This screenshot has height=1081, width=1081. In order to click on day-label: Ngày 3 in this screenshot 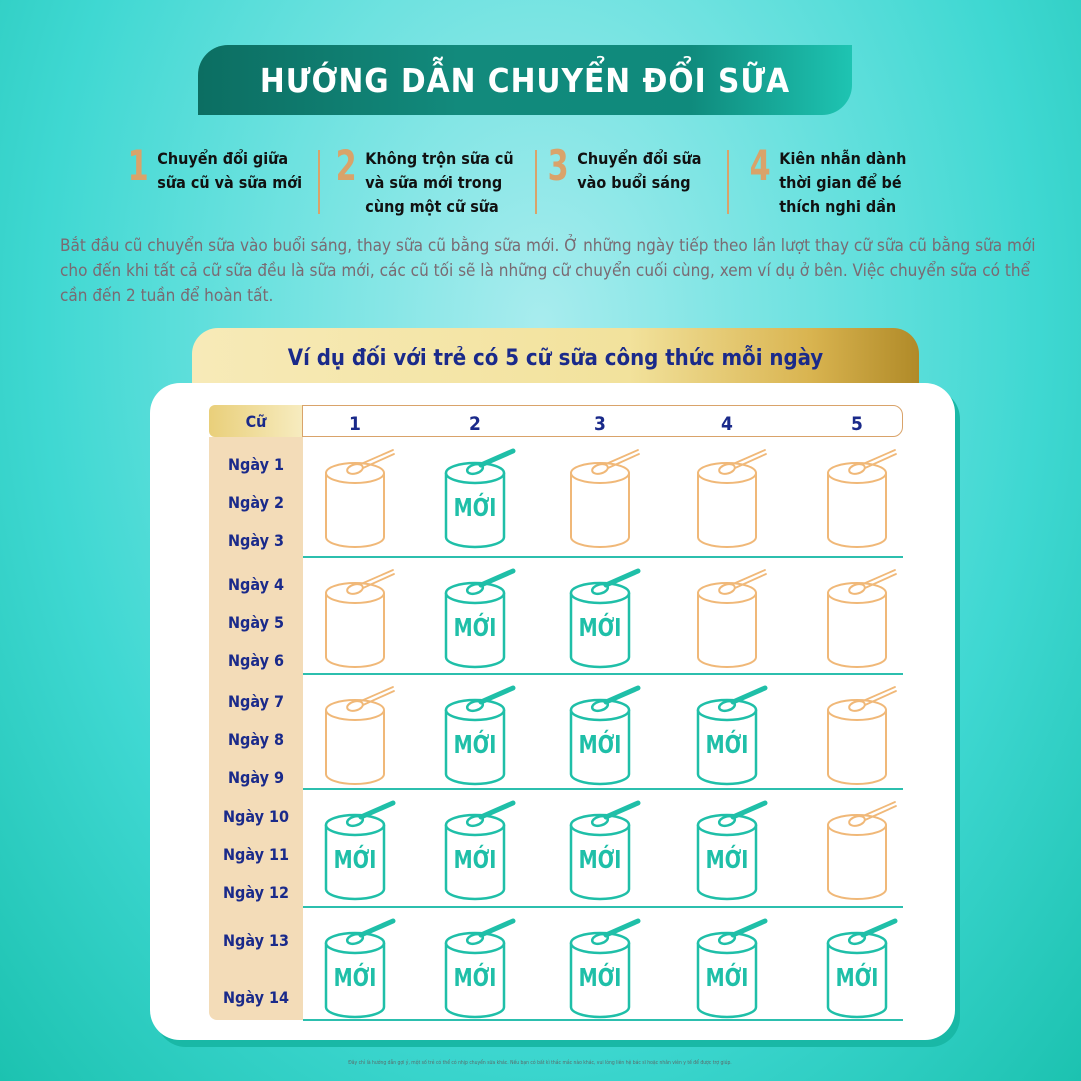, I will do `click(256, 540)`.